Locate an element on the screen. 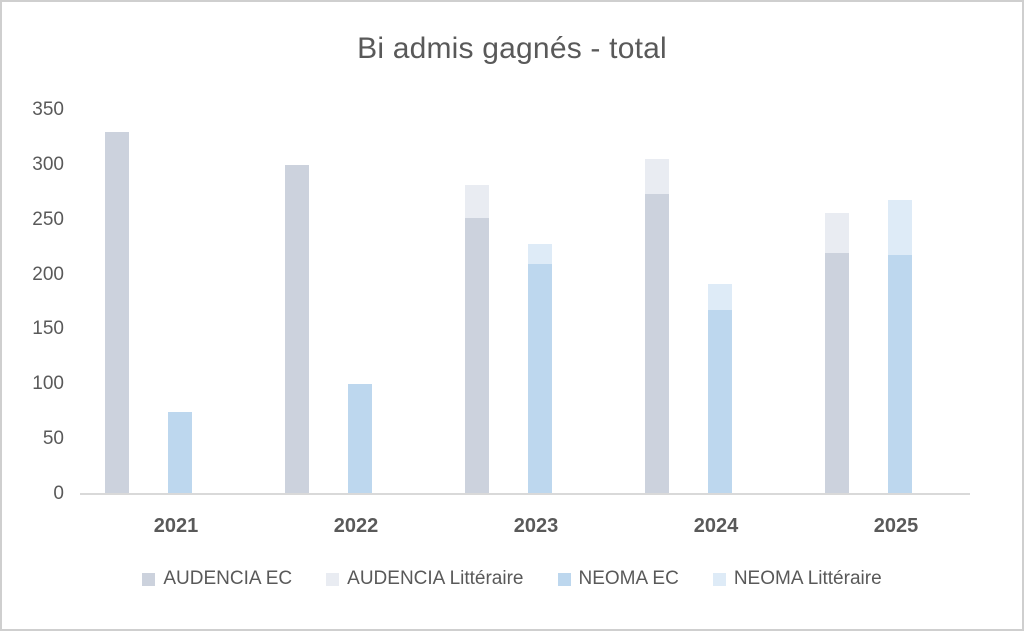 This screenshot has width=1024, height=631. x-category-label-2021: 2021 is located at coordinates (176, 526).